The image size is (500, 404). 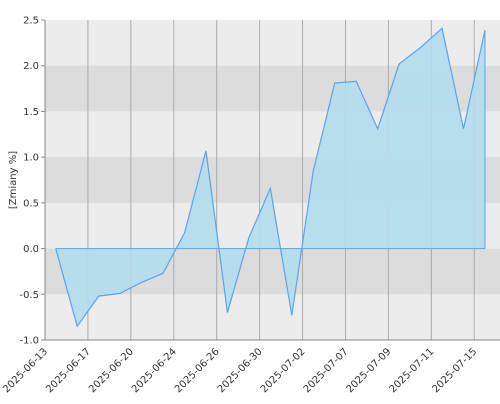 What do you see at coordinates (283, 370) in the screenshot?
I see `x-tick-label: 2025-07-02` at bounding box center [283, 370].